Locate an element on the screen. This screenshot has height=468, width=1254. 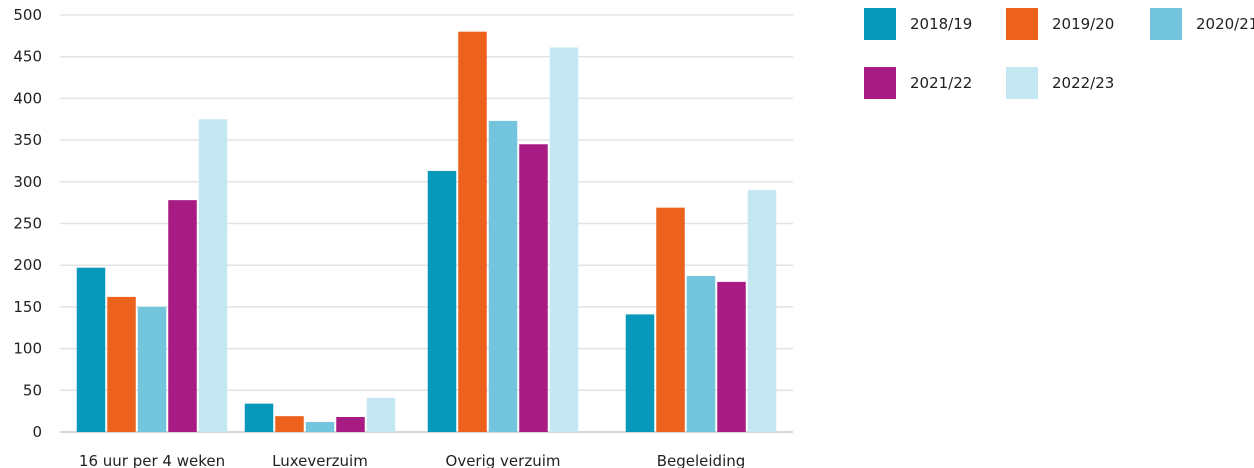
x-category-label: Begeleiding is located at coordinates (701, 460).